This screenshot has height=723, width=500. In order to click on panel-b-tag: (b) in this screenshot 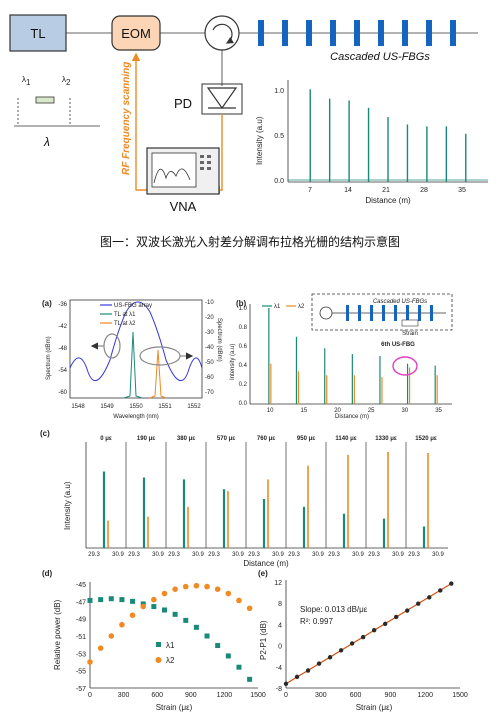, I will do `click(241, 303)`.